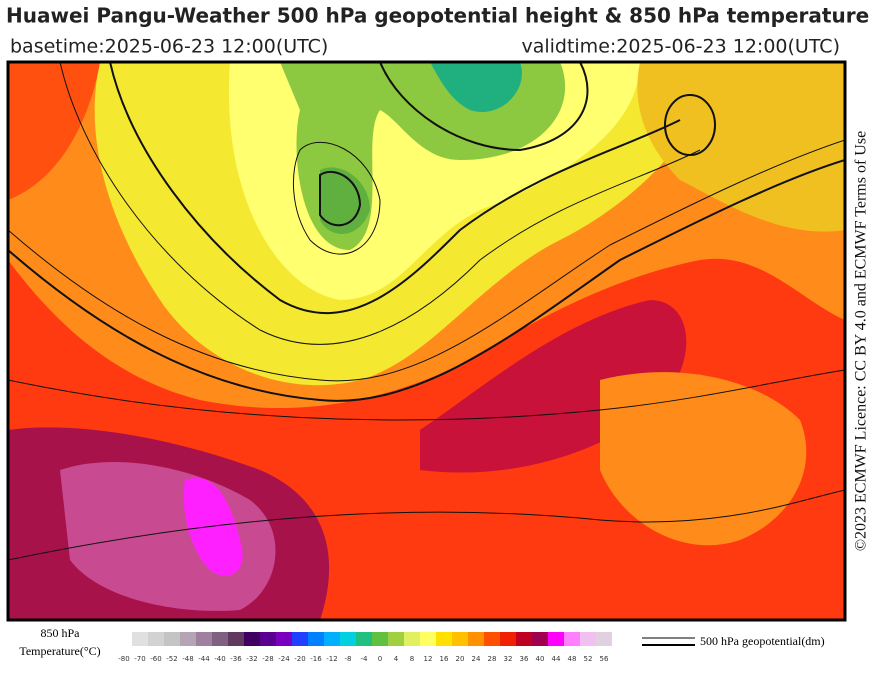 Image resolution: width=870 pixels, height=684 pixels. I want to click on contour-legend: 500 hPa geopotential(dm), so click(733, 641).